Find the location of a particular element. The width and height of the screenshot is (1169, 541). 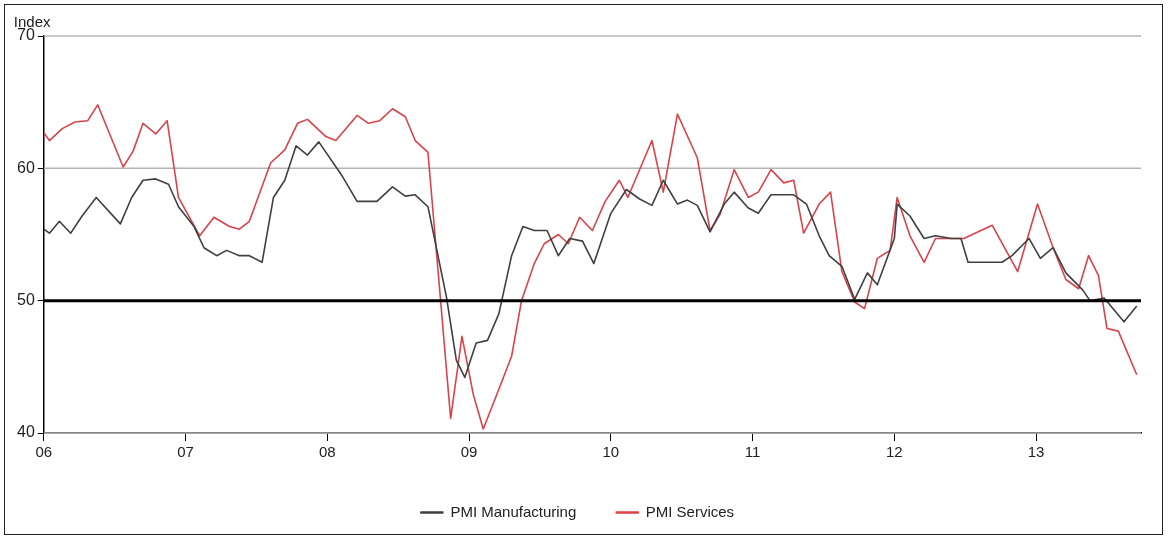

x-tick-label: 07 is located at coordinates (185, 452).